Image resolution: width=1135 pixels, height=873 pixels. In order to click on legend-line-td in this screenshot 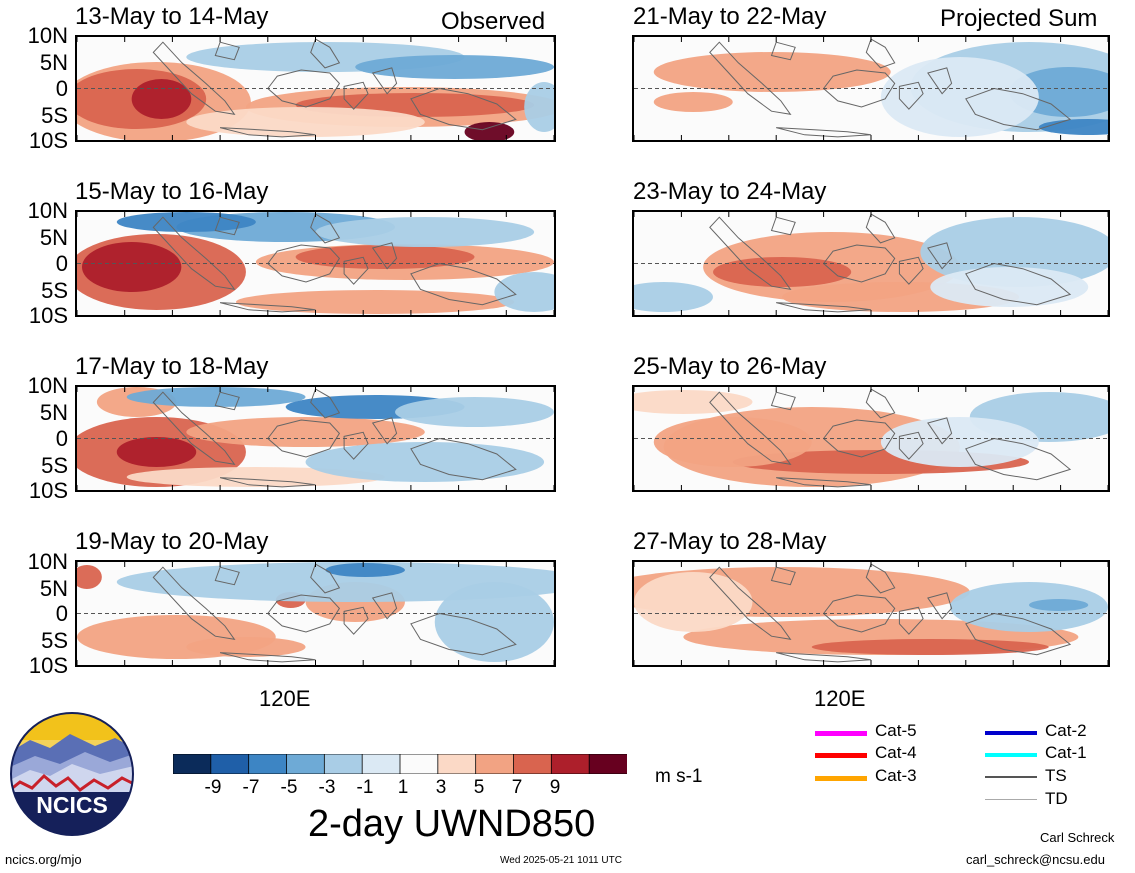, I will do `click(1011, 799)`.